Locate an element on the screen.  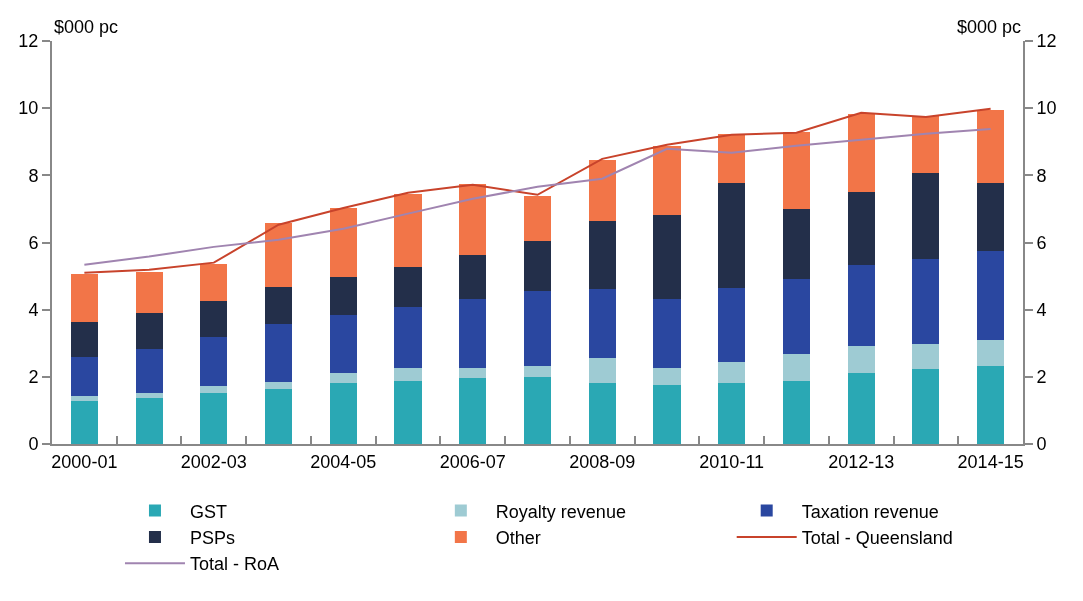
y2-tick-label: 0 is located at coordinates (1041, 444).